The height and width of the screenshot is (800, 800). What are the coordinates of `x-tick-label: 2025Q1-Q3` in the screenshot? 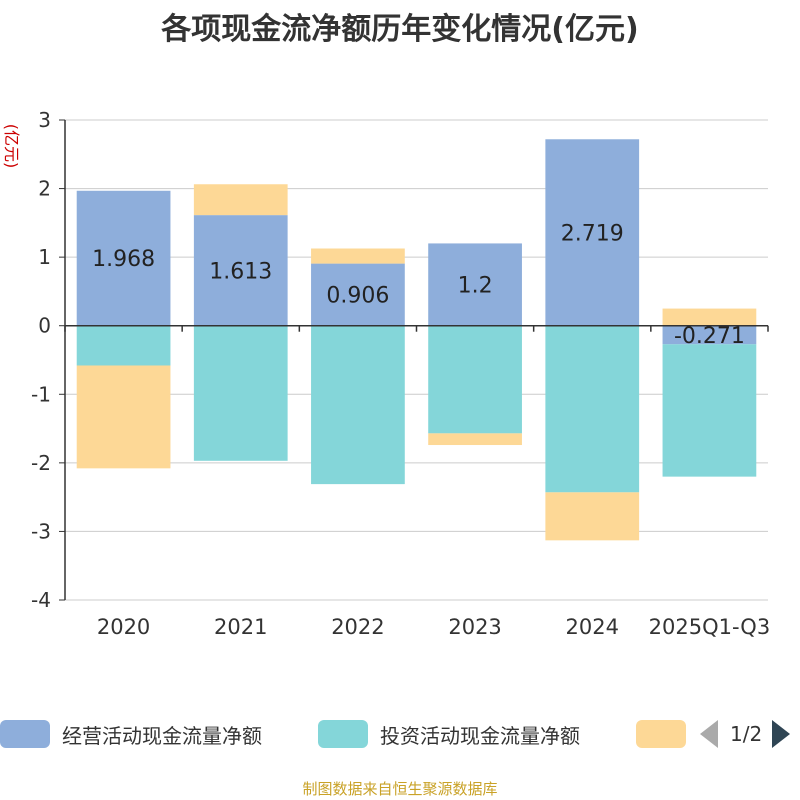 It's located at (710, 627).